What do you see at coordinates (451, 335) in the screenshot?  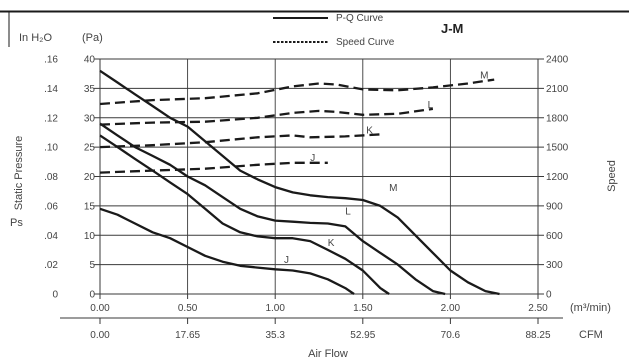 I see `x-tick-label-cfm: 70.6` at bounding box center [451, 335].